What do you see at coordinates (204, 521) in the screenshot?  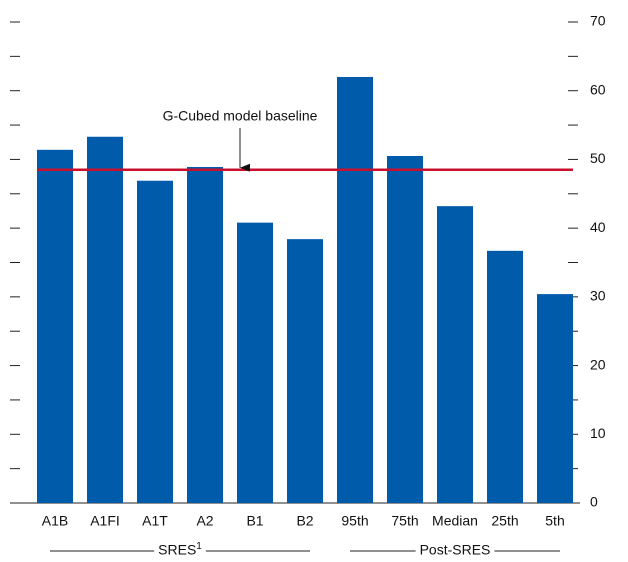 I see `x-tick-label: A2` at bounding box center [204, 521].